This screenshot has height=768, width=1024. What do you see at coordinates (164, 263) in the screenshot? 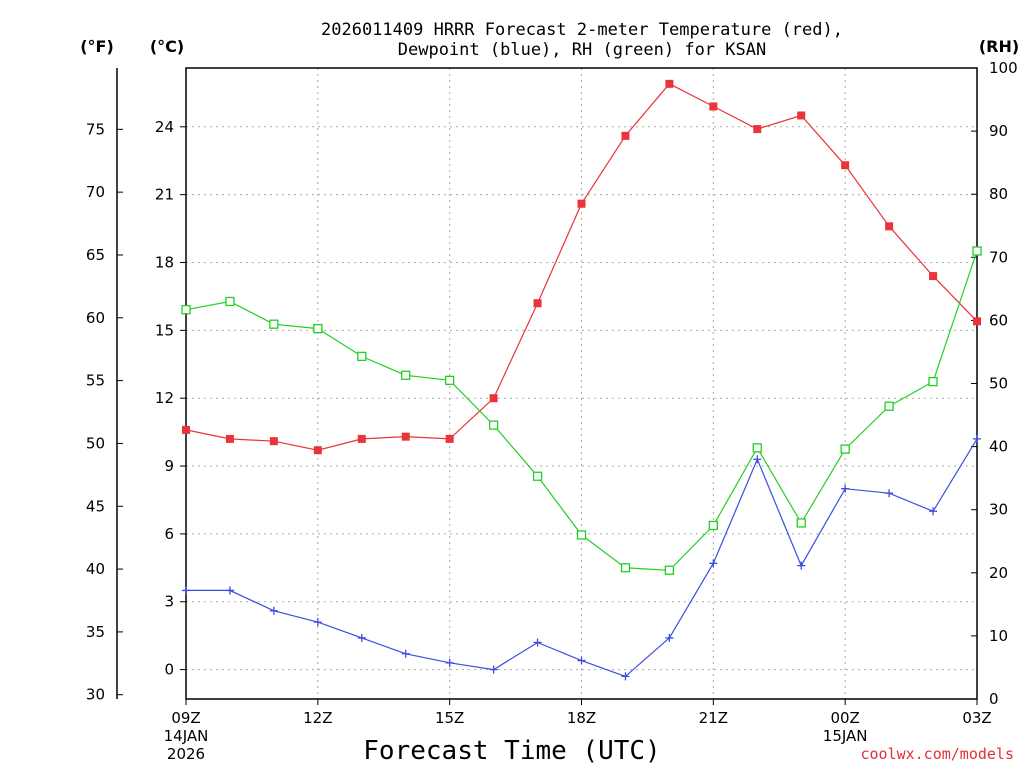
I see `celsius-tick-label: 18` at bounding box center [164, 263].